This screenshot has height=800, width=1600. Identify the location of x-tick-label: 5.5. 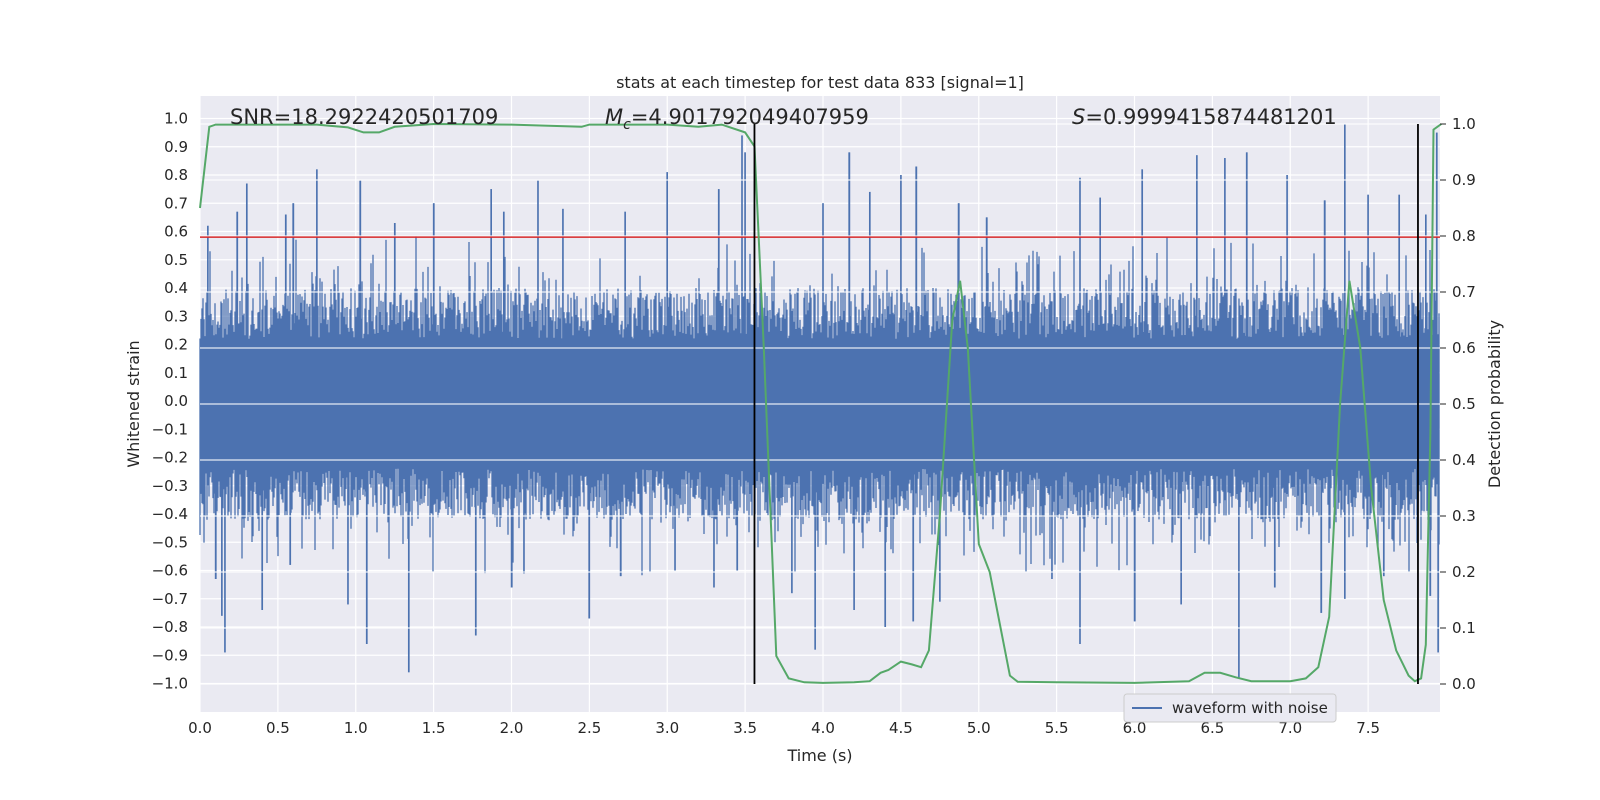
(1057, 728).